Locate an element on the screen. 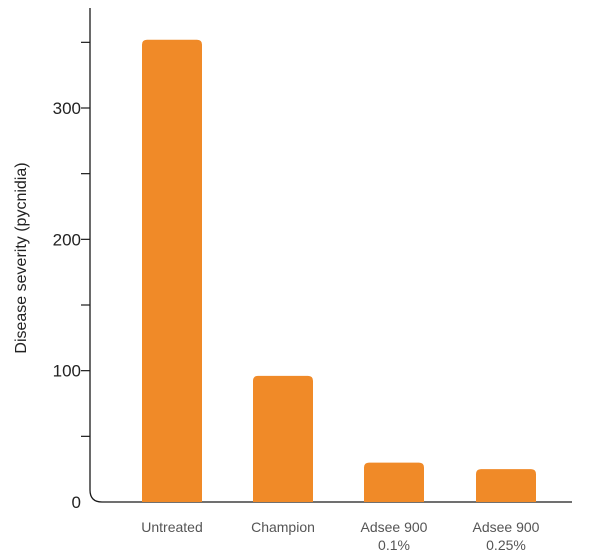 This screenshot has height=558, width=593. x-tick-label: Untreated is located at coordinates (171, 527).